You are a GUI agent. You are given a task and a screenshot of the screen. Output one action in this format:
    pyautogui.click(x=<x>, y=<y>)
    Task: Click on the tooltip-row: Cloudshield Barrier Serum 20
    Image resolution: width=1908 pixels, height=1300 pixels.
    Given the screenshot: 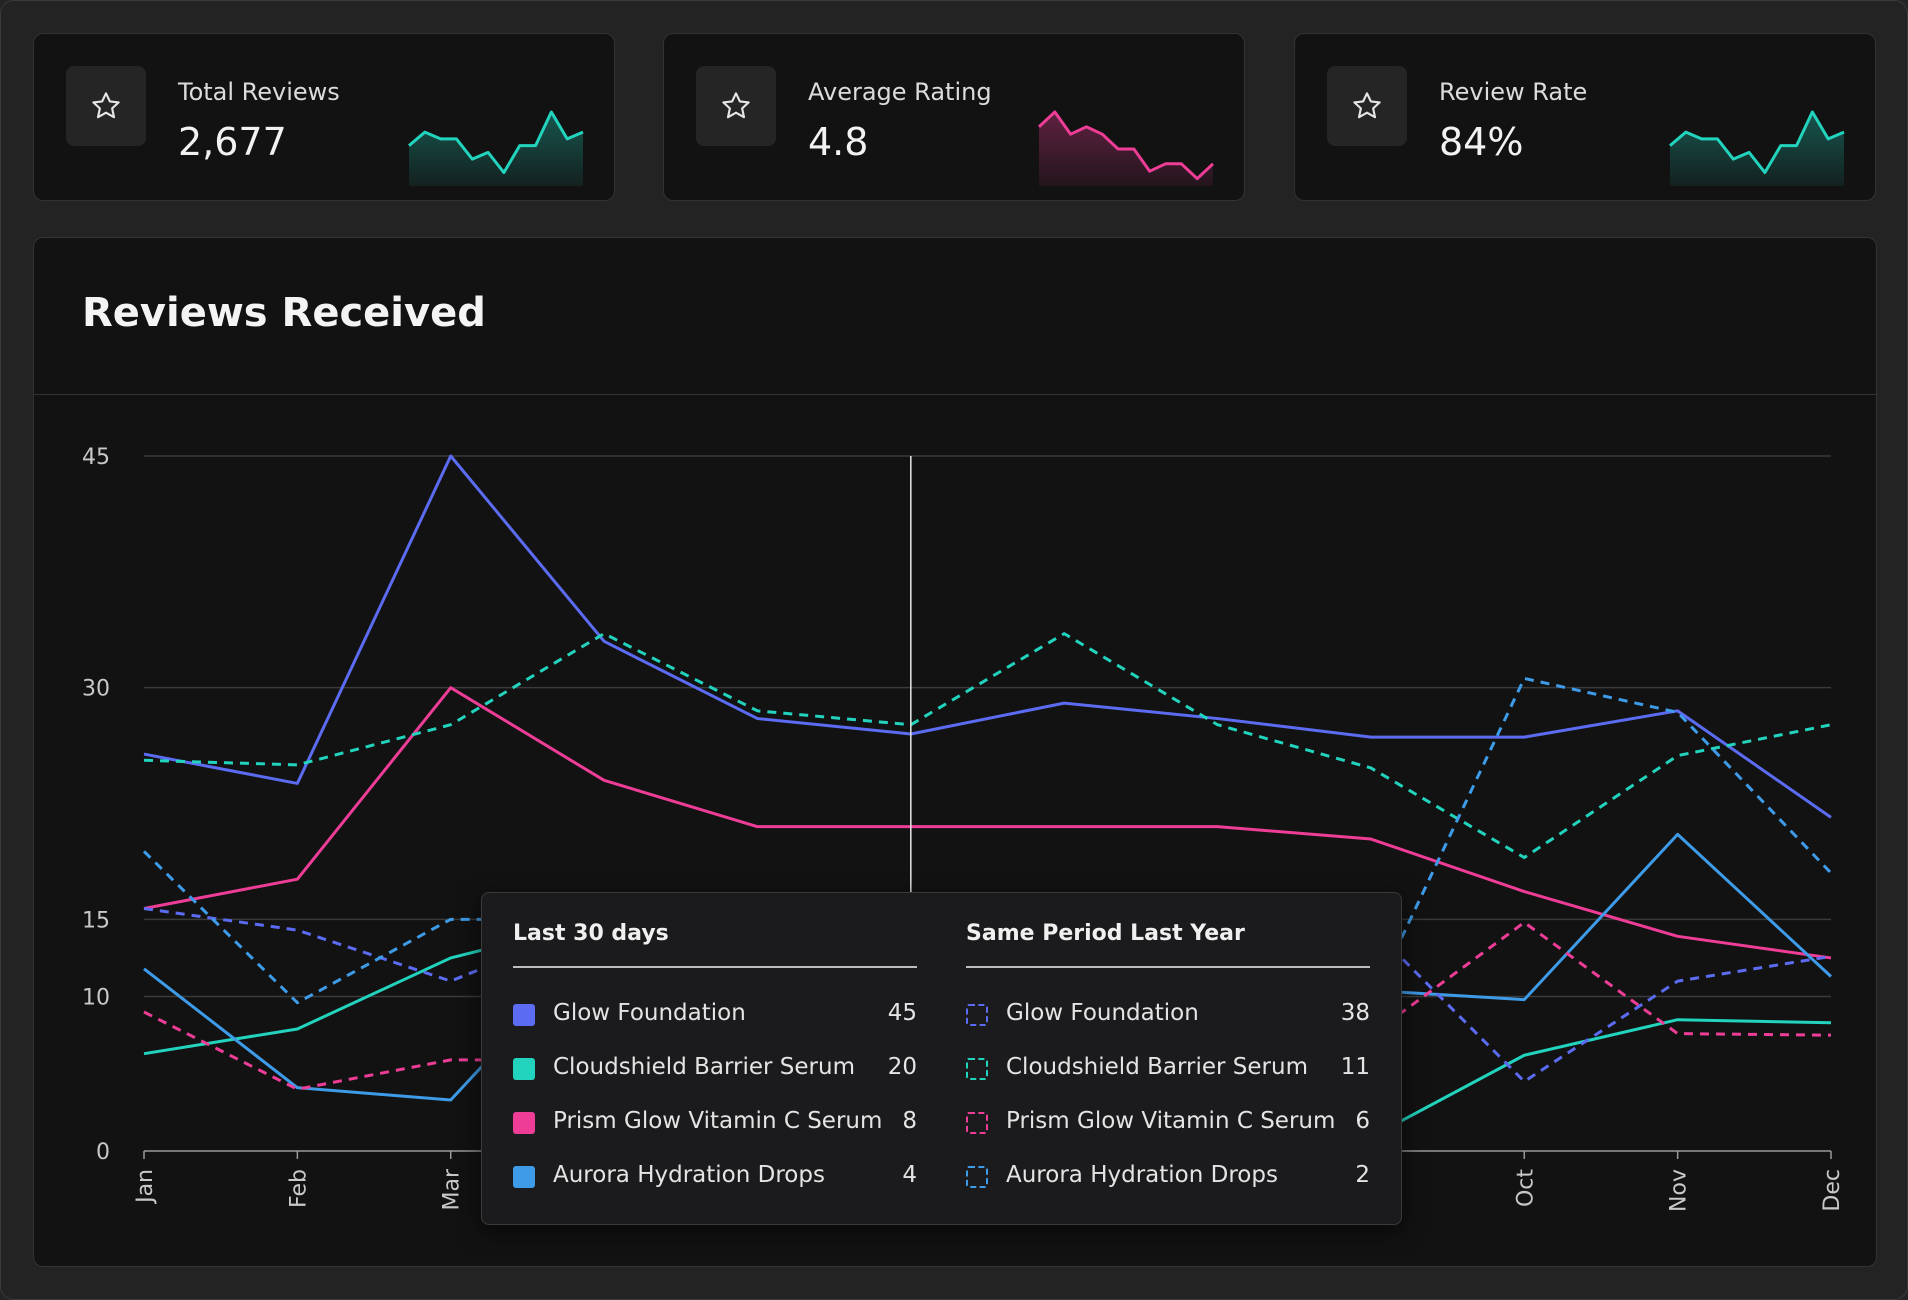 What is the action you would take?
    pyautogui.click(x=715, y=1069)
    